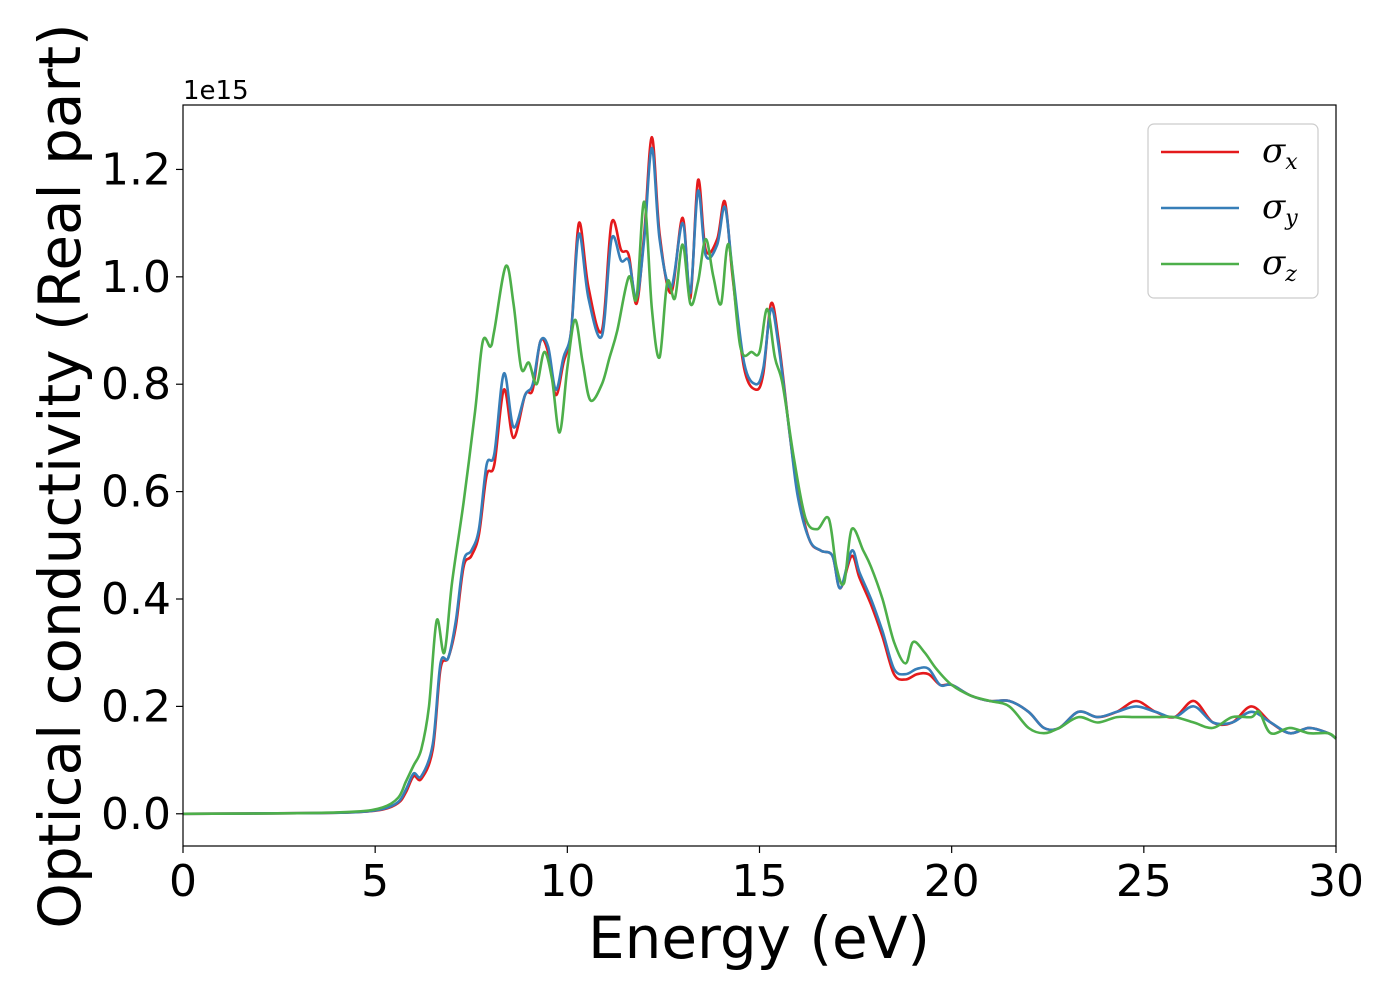 This screenshot has width=1400, height=1000. I want to click on x-tick-label: 0, so click(183, 881).